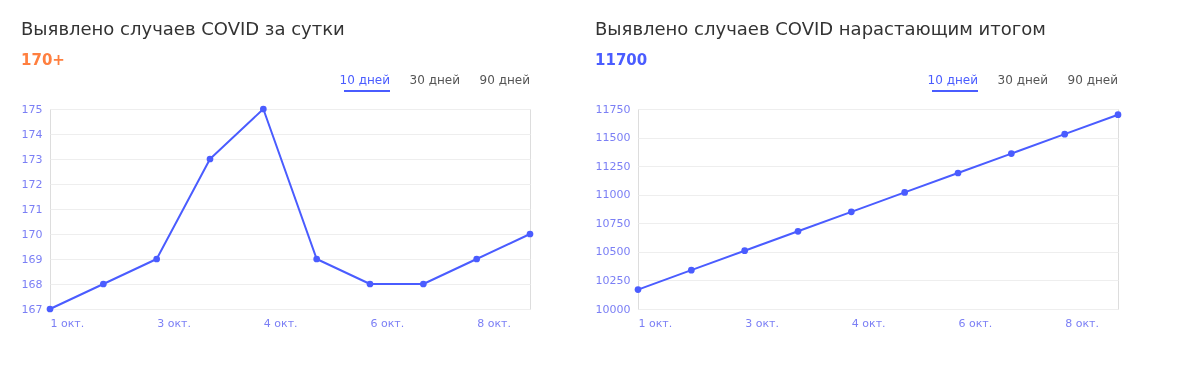  Describe the element at coordinates (43, 60) in the screenshot. I see `chart-subtitle: 170+` at that location.